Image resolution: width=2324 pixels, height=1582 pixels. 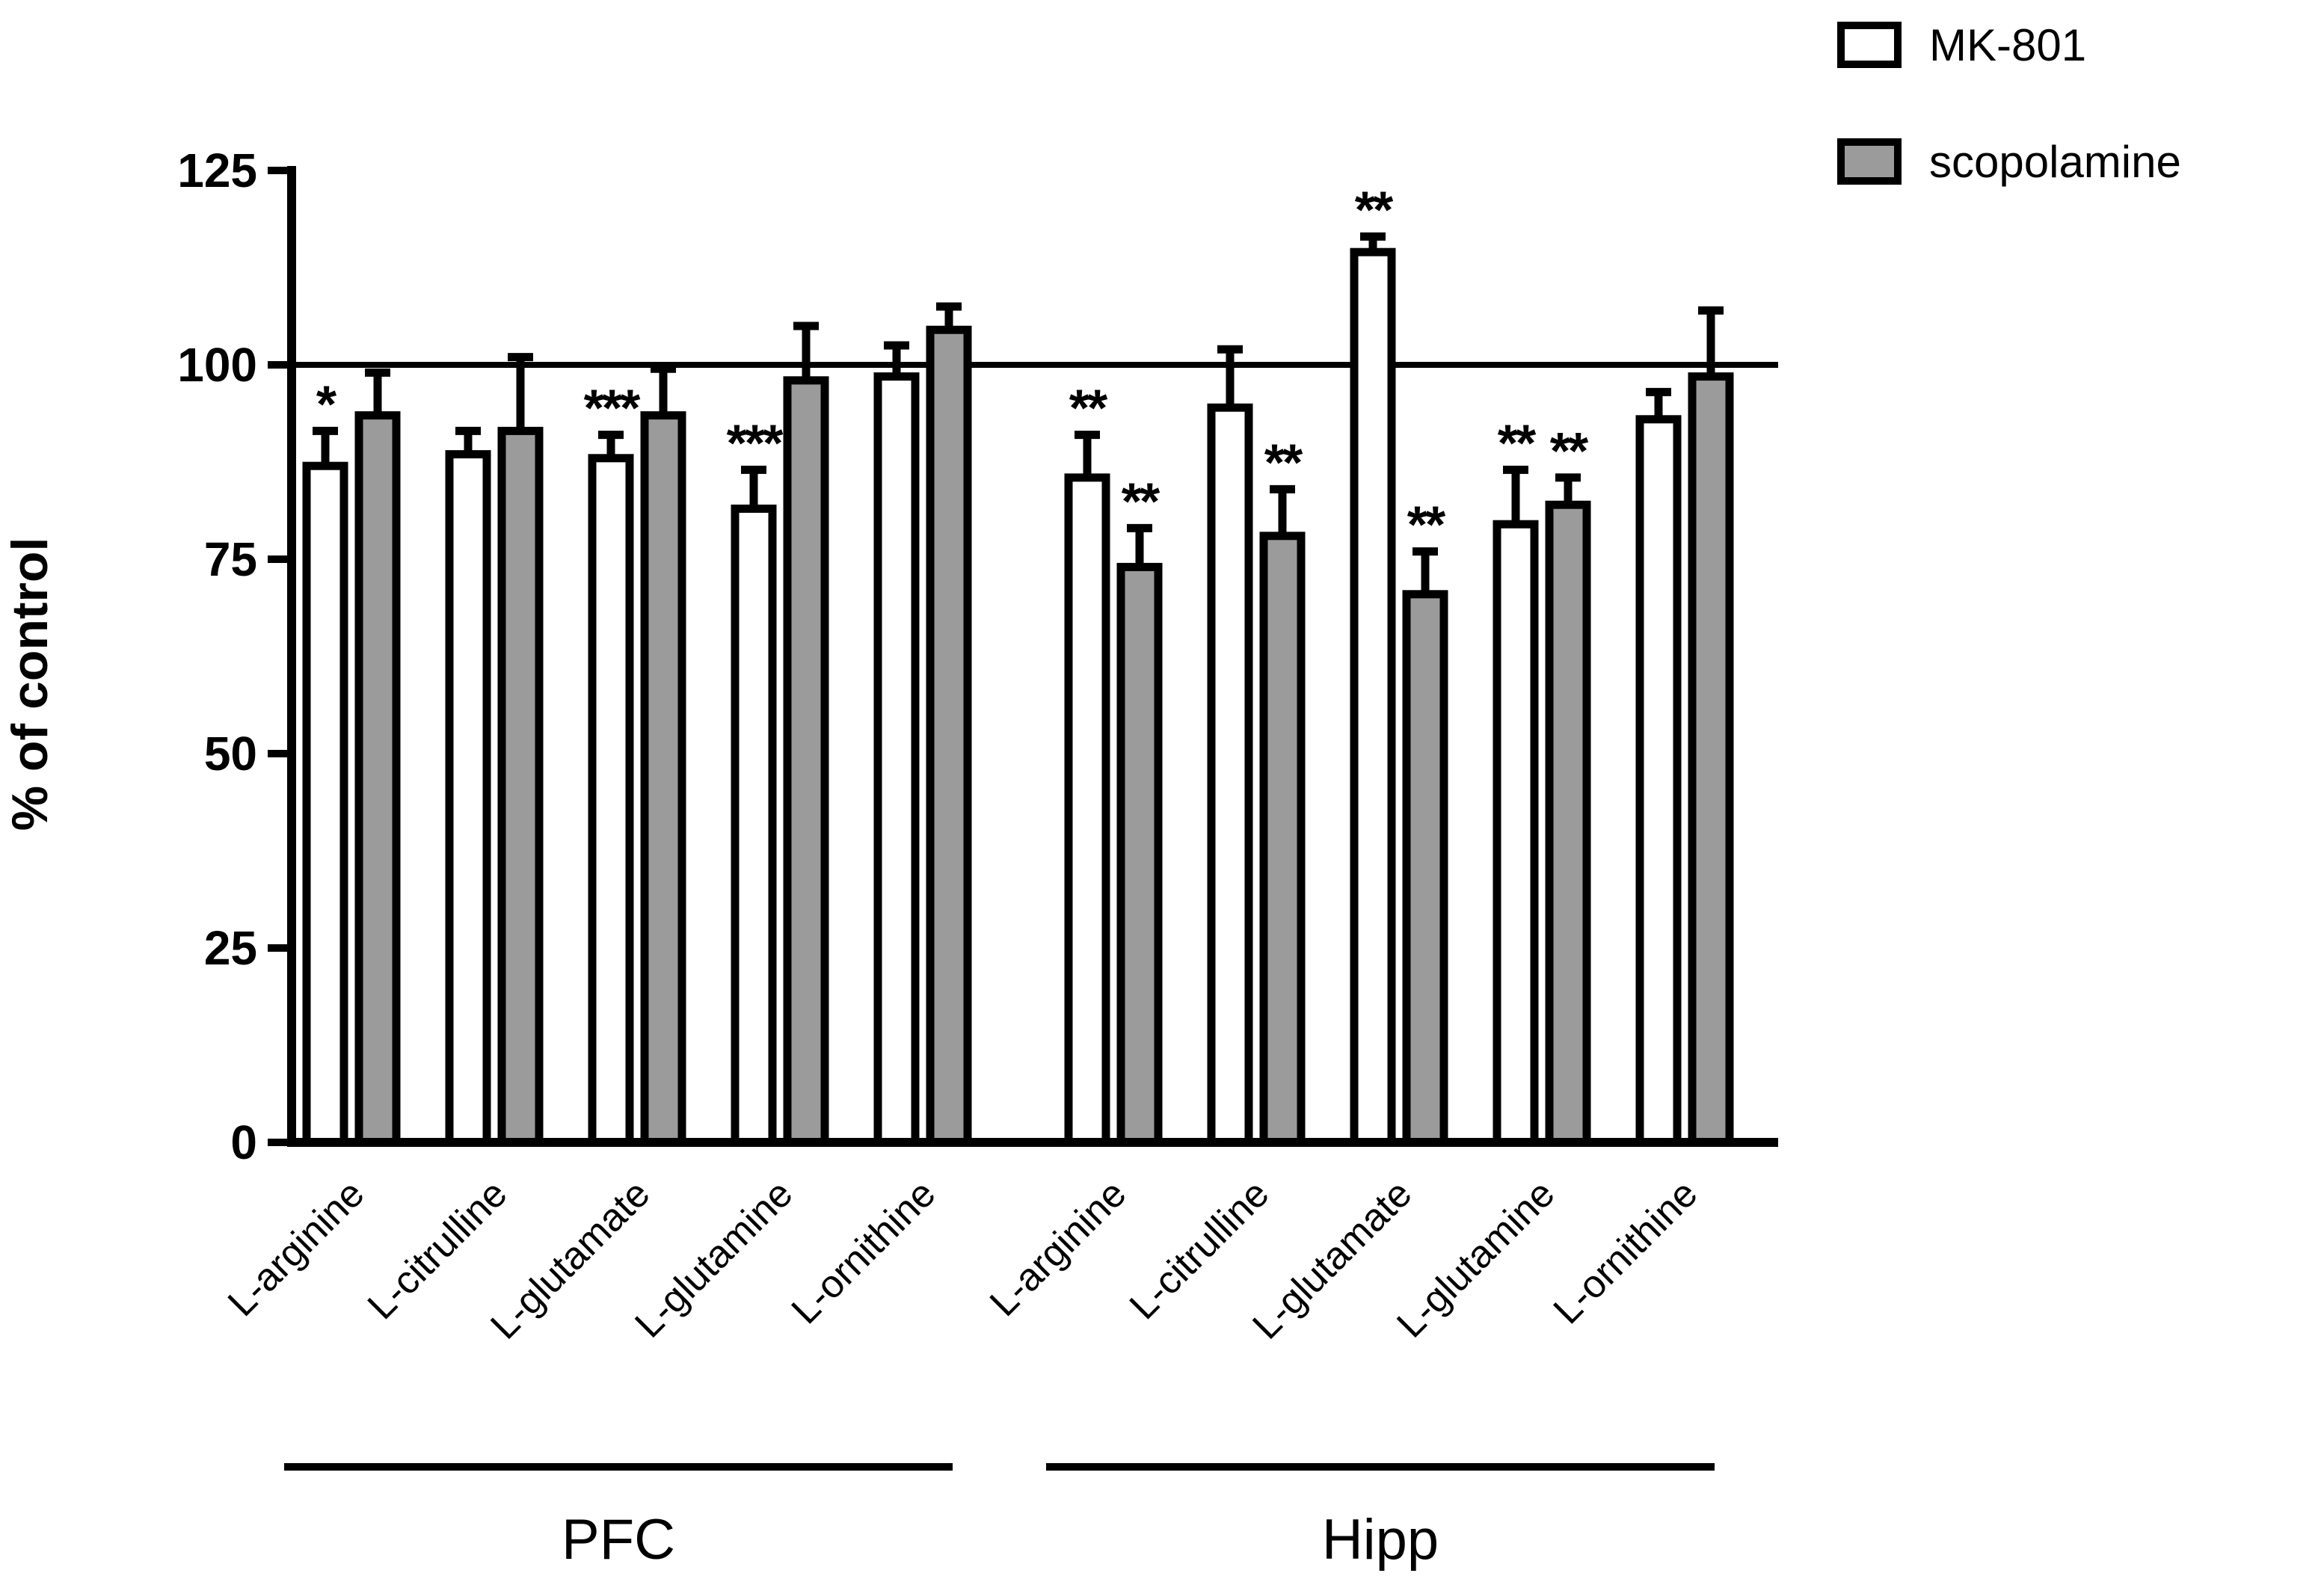 What do you see at coordinates (1568, 488) in the screenshot?
I see `error-bar-scopolamine-Hipp-L-glutamine` at bounding box center [1568, 488].